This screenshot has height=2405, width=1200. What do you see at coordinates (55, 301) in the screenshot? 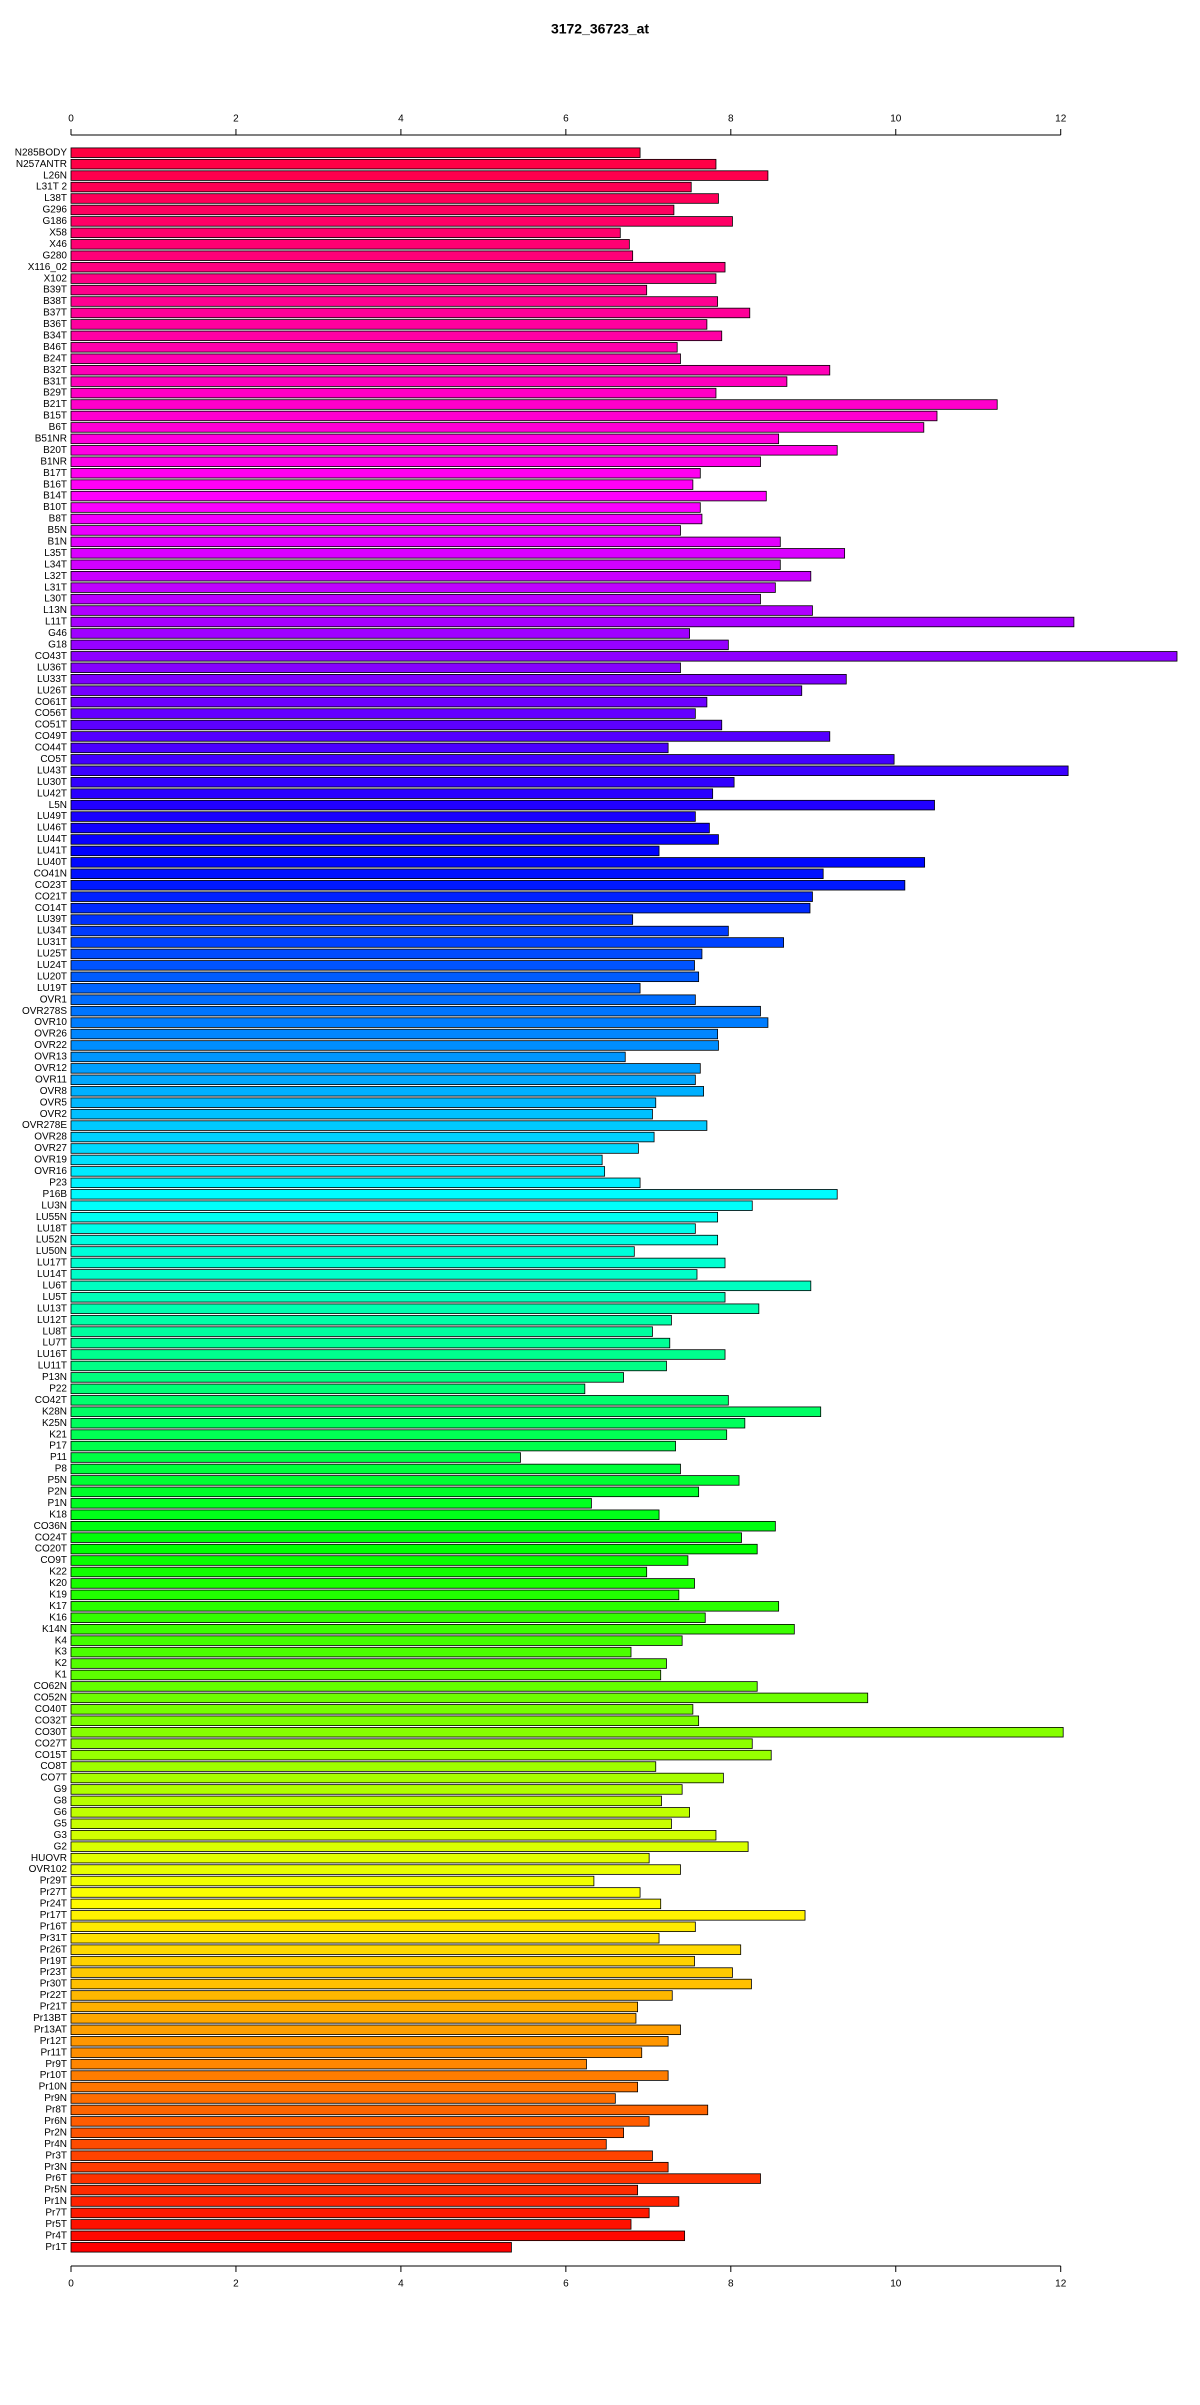
I see `y-tick-label: B38T` at bounding box center [55, 301].